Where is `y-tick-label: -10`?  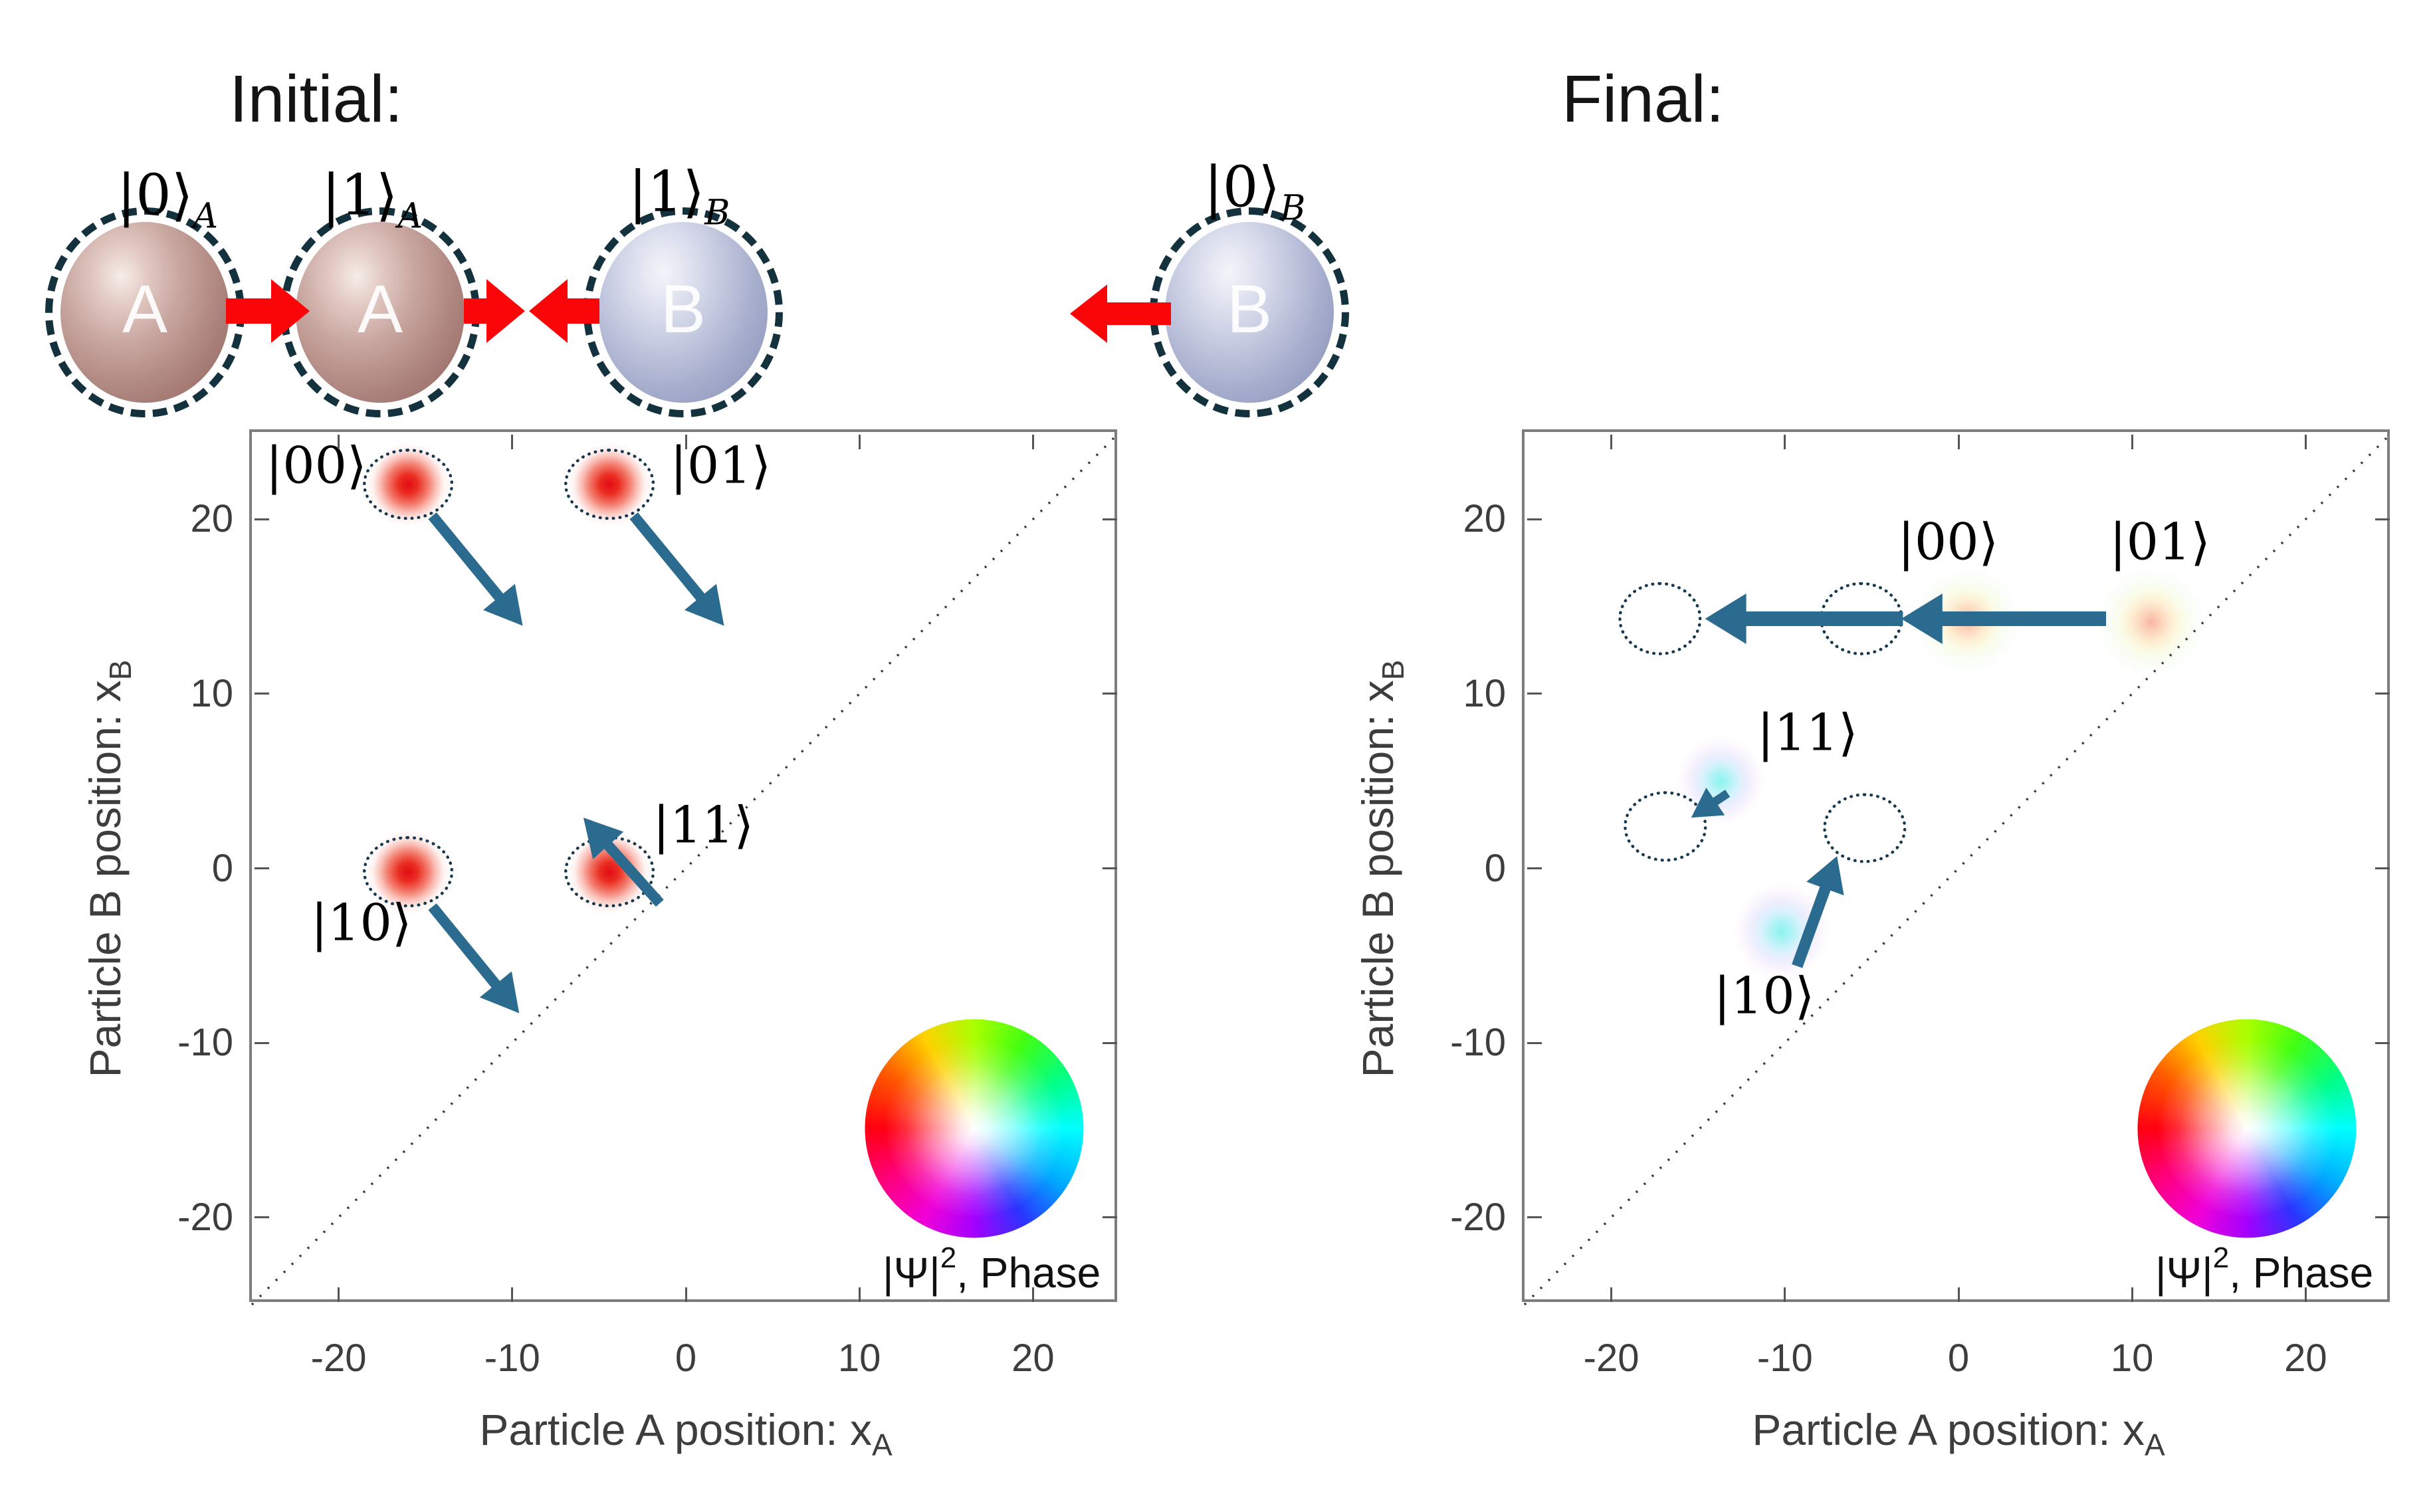 y-tick-label: -10 is located at coordinates (1478, 1043).